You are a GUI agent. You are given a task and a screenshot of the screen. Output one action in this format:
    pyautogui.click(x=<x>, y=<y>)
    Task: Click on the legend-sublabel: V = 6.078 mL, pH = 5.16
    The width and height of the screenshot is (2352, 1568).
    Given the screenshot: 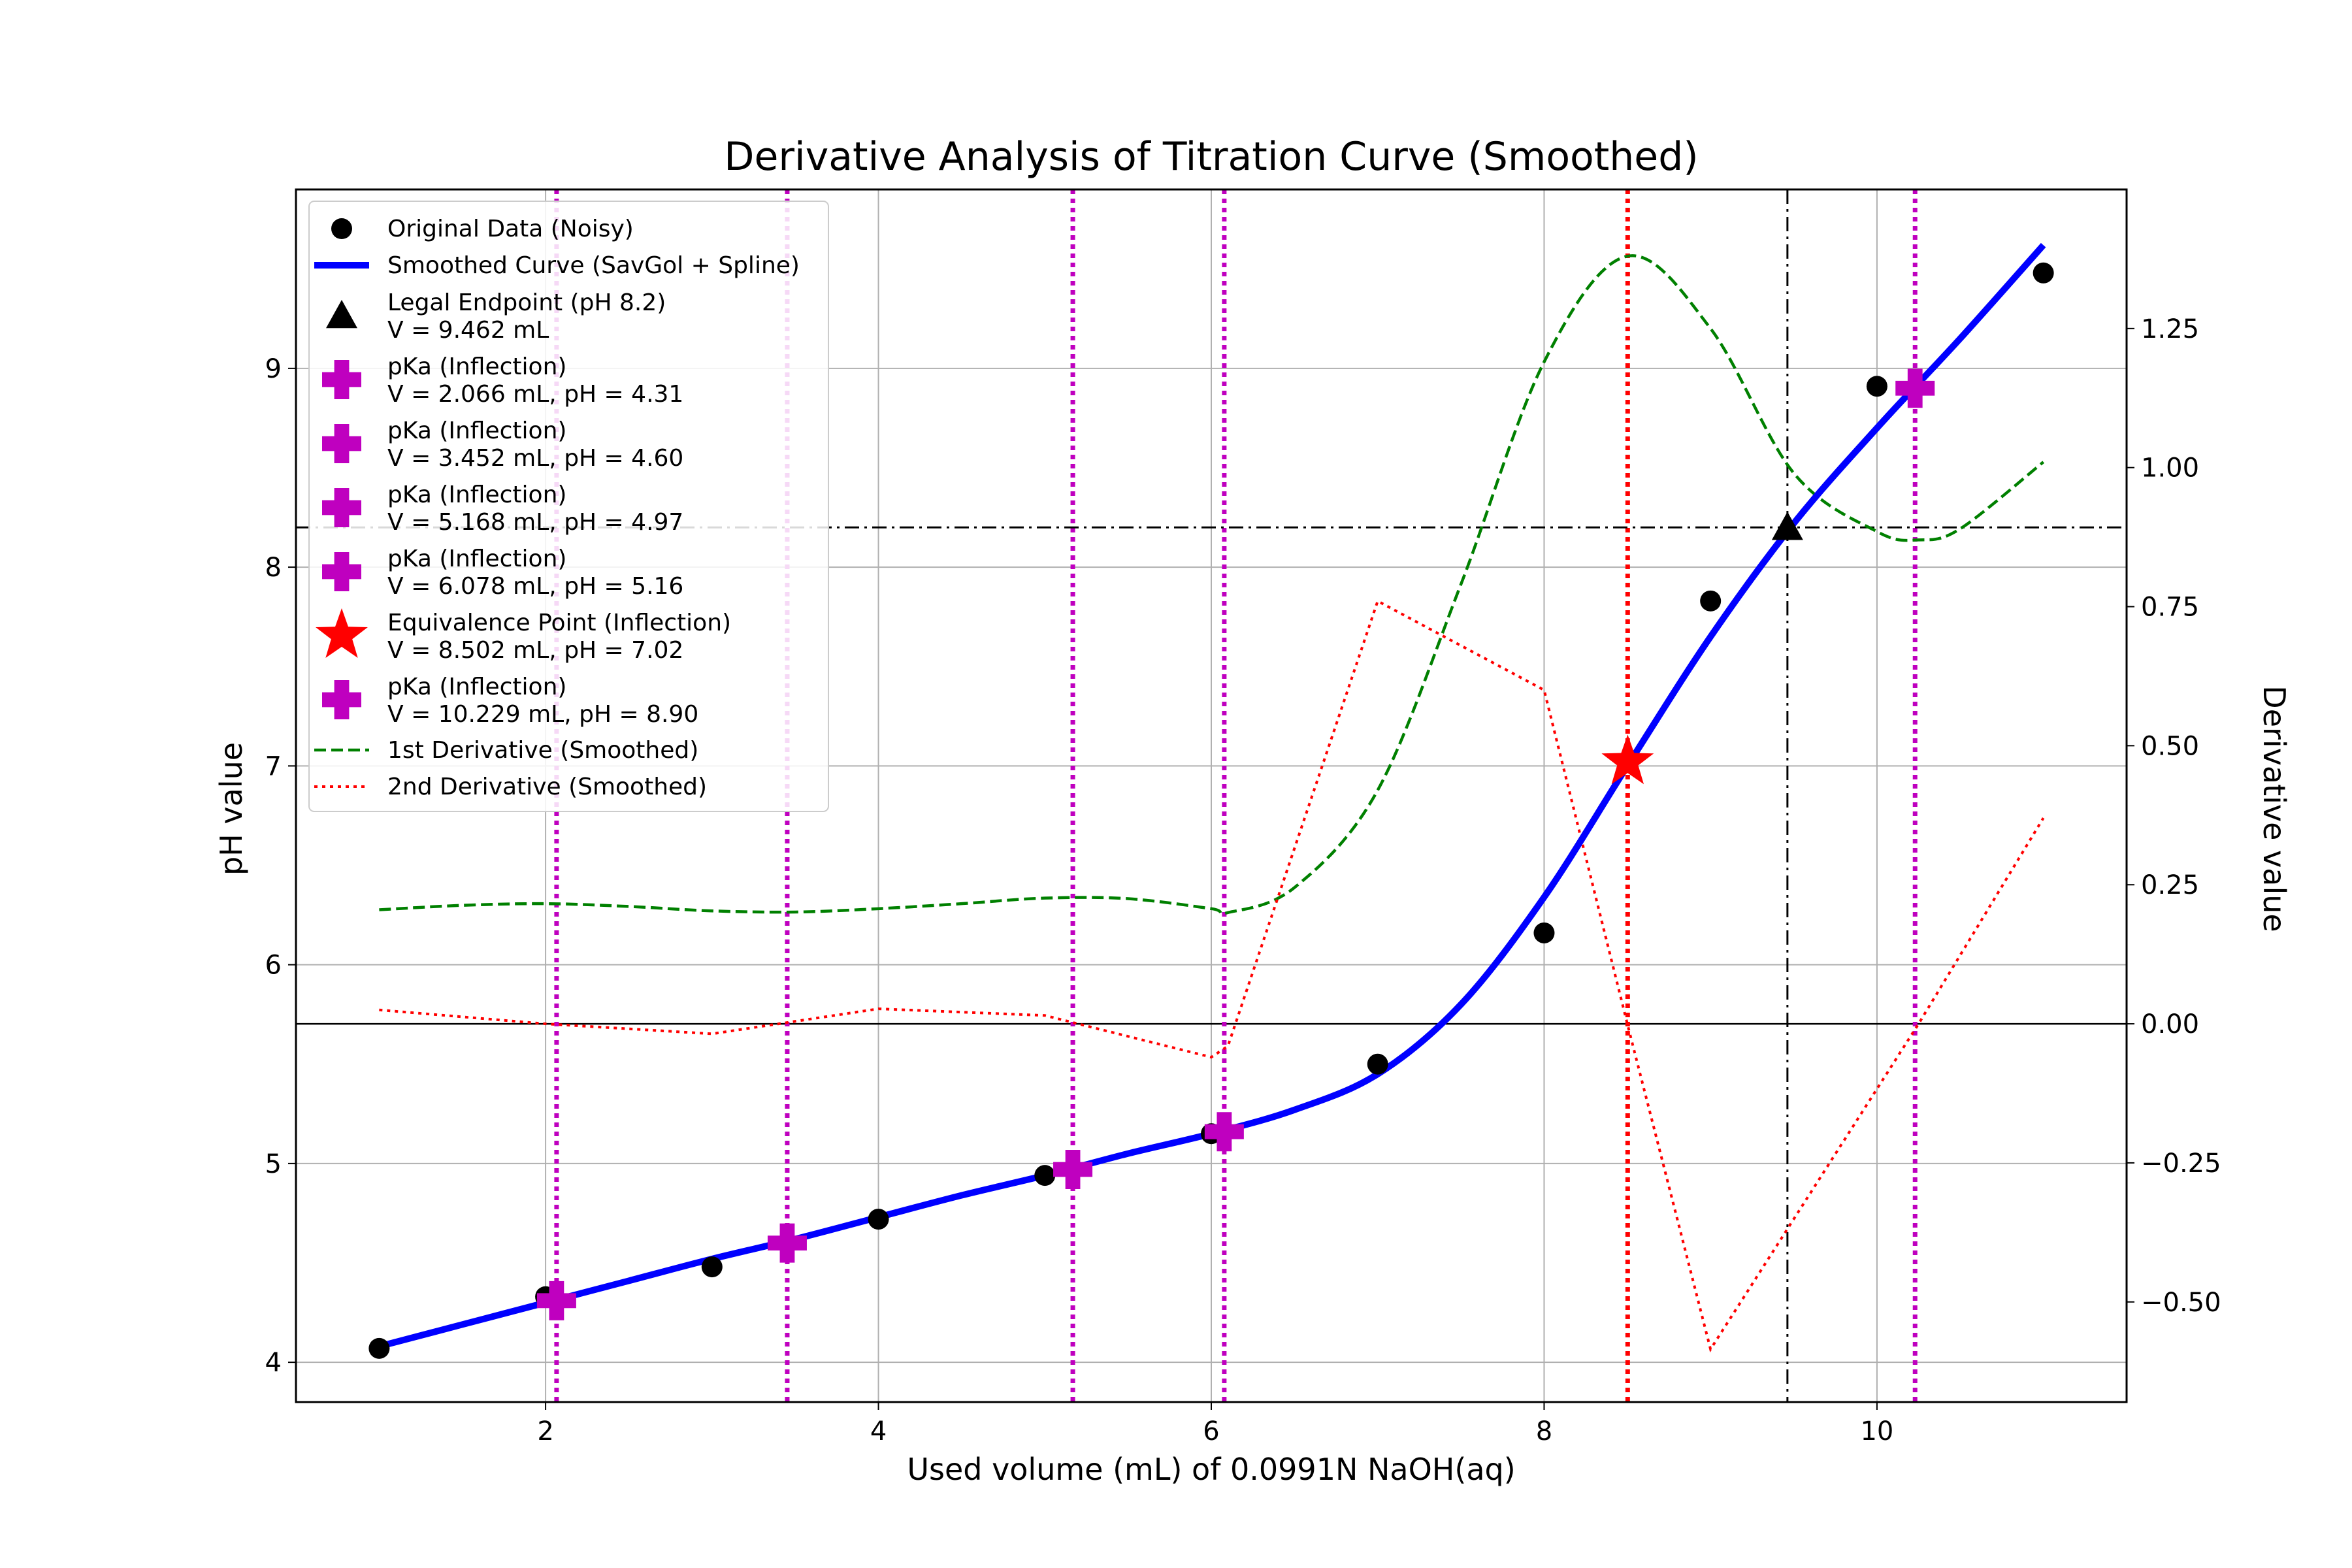 What is the action you would take?
    pyautogui.click(x=535, y=586)
    